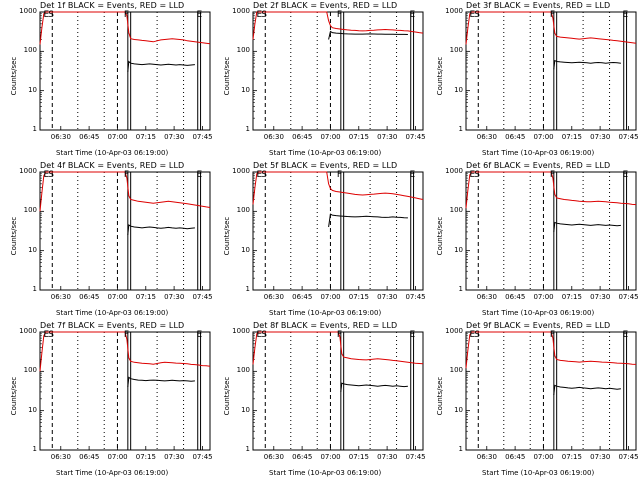 This screenshot has width=640, height=480. What do you see at coordinates (325, 5) in the screenshot?
I see `panel-title: Det 2f BLACK = Events, RED = LLD` at bounding box center [325, 5].